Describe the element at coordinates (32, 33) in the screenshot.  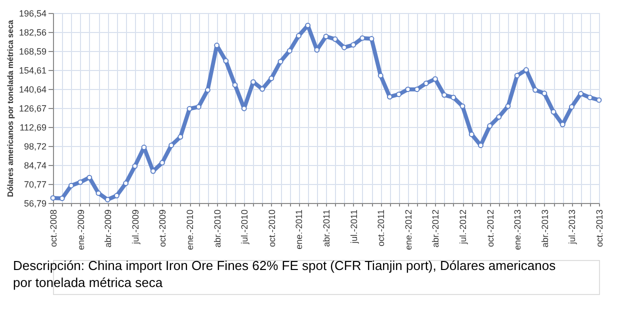
I see `y-tick-label: 182,56` at that location.